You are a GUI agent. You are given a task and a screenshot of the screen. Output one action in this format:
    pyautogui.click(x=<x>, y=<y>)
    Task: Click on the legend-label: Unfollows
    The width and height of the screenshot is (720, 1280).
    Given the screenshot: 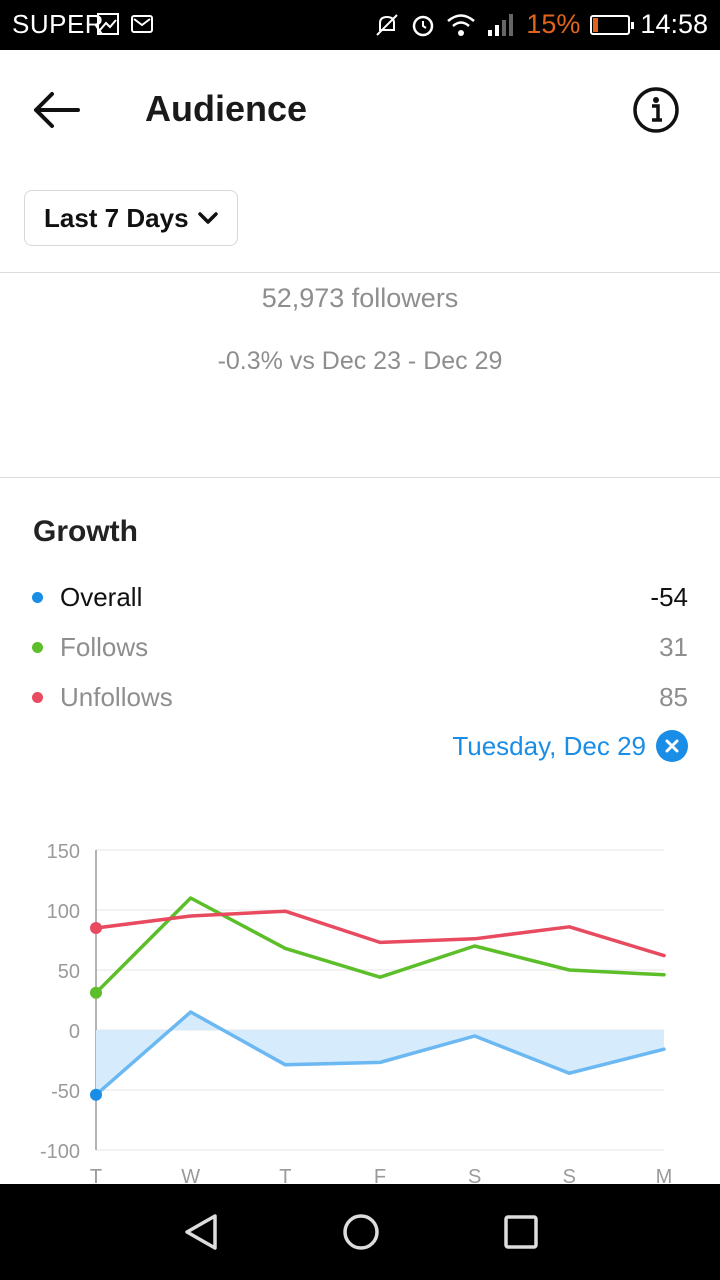 What is the action you would take?
    pyautogui.click(x=116, y=697)
    